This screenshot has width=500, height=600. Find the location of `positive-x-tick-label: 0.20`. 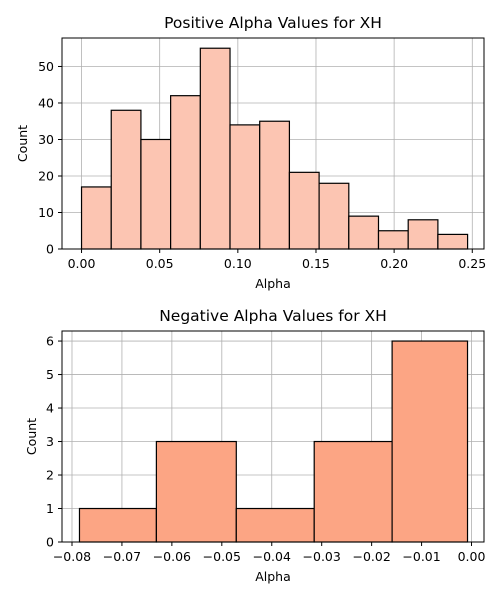

positive-x-tick-label: 0.20 is located at coordinates (394, 263).